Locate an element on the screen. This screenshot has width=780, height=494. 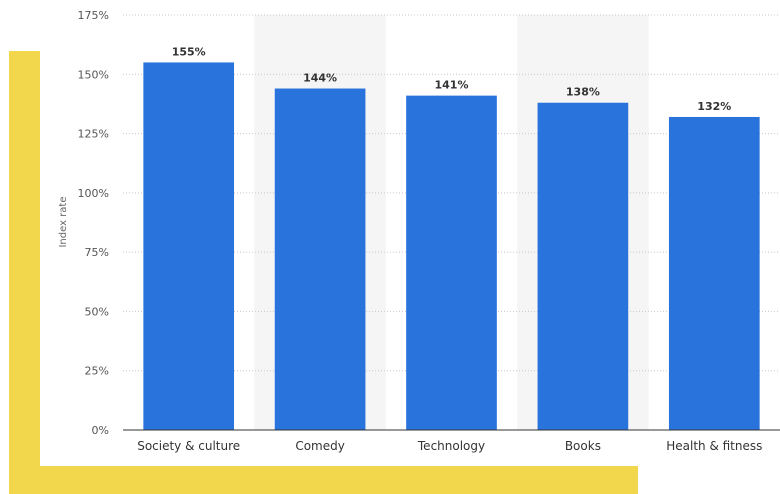
data-label: 141% is located at coordinates (452, 85).